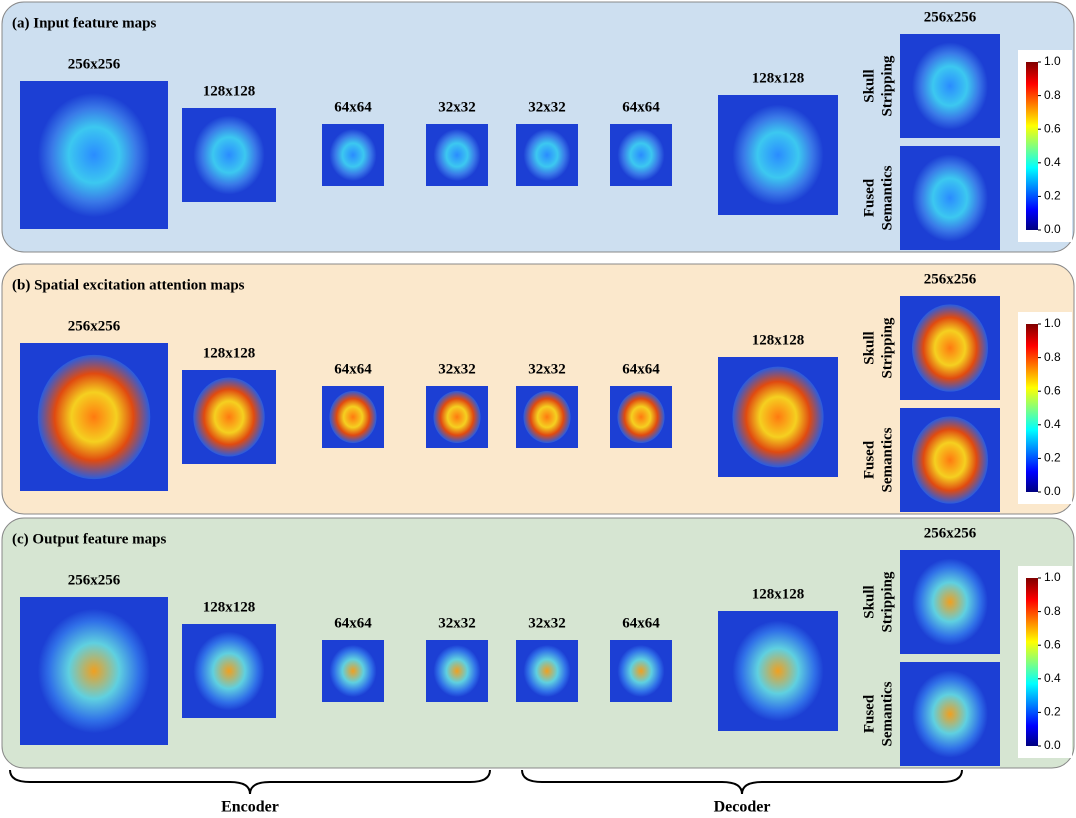 This screenshot has width=1076, height=818. What do you see at coordinates (250, 807) in the screenshot?
I see `encoder-label: Encoder` at bounding box center [250, 807].